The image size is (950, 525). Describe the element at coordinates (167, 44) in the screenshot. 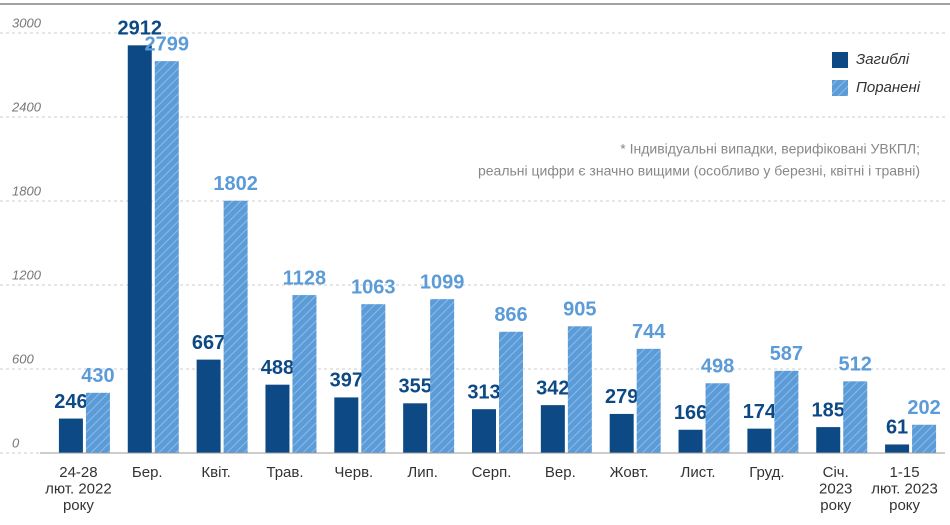

I see `value-label: 2799` at that location.